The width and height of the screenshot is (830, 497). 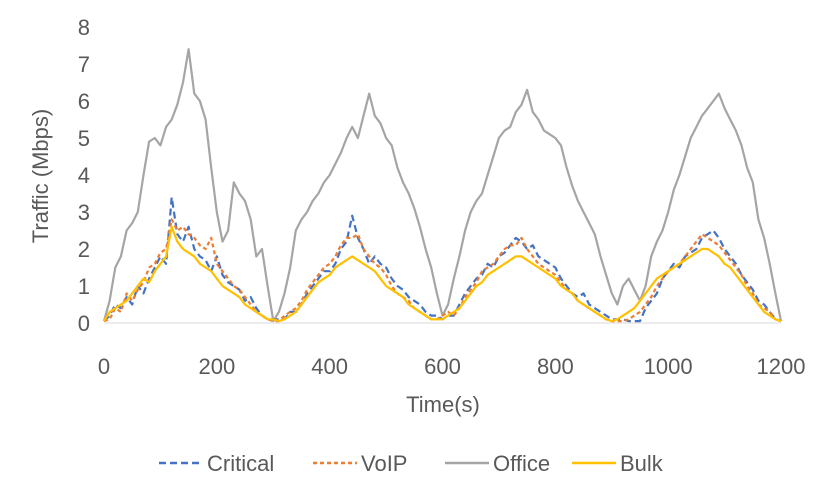 I want to click on x-axis: 0 200 400 600 800 1000 1200, so click(x=452, y=366).